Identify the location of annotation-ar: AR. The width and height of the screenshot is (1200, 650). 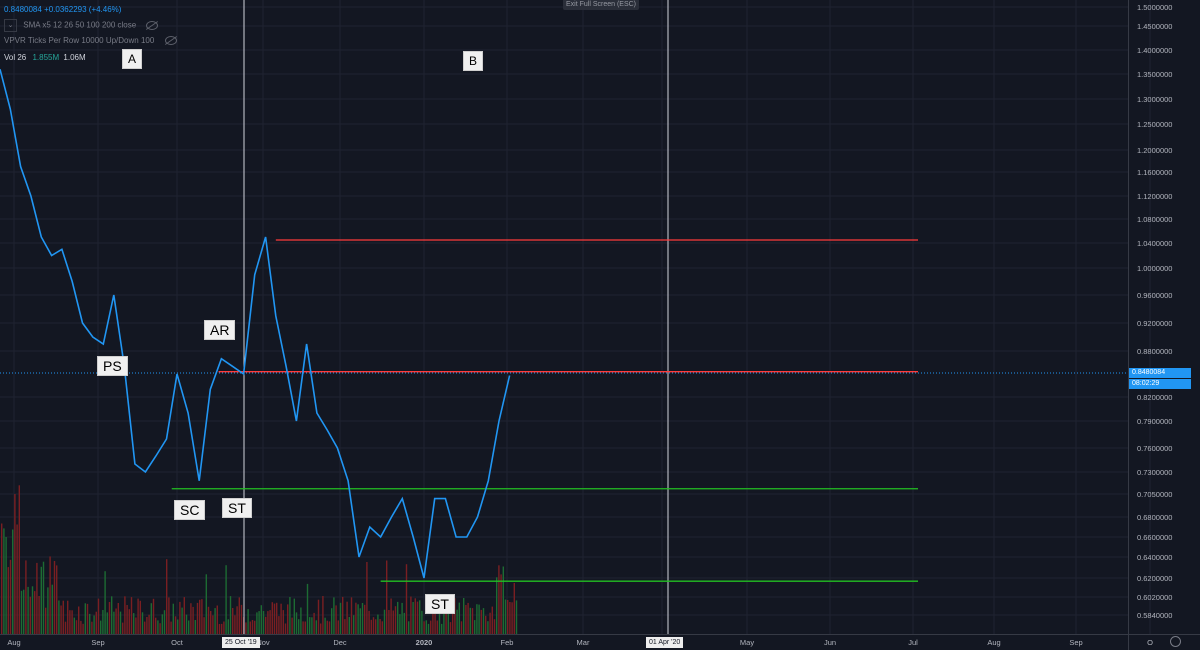
(220, 330).